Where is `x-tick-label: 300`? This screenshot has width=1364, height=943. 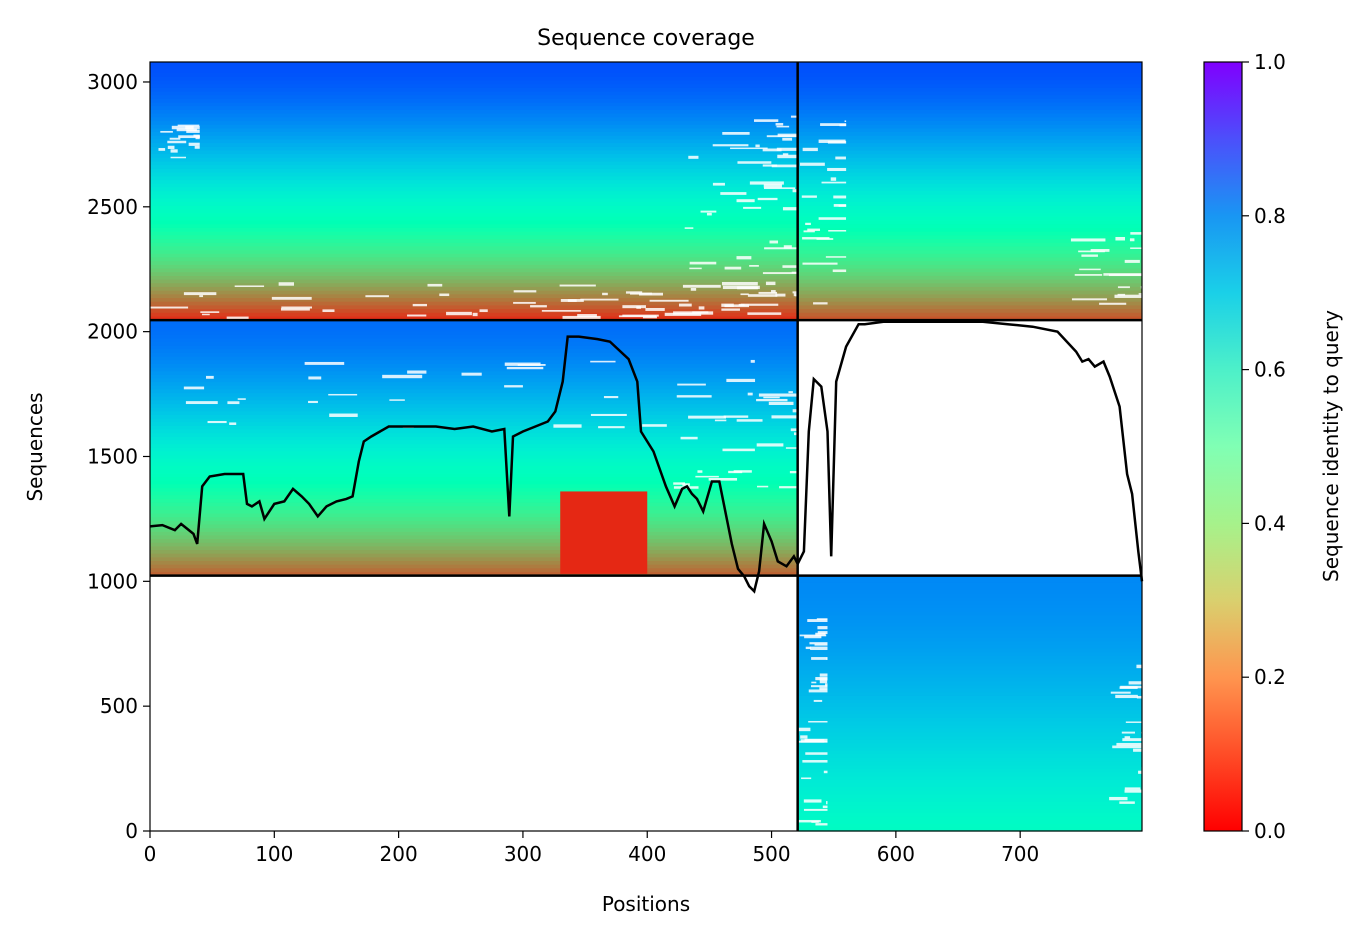
x-tick-label: 300 is located at coordinates (523, 854).